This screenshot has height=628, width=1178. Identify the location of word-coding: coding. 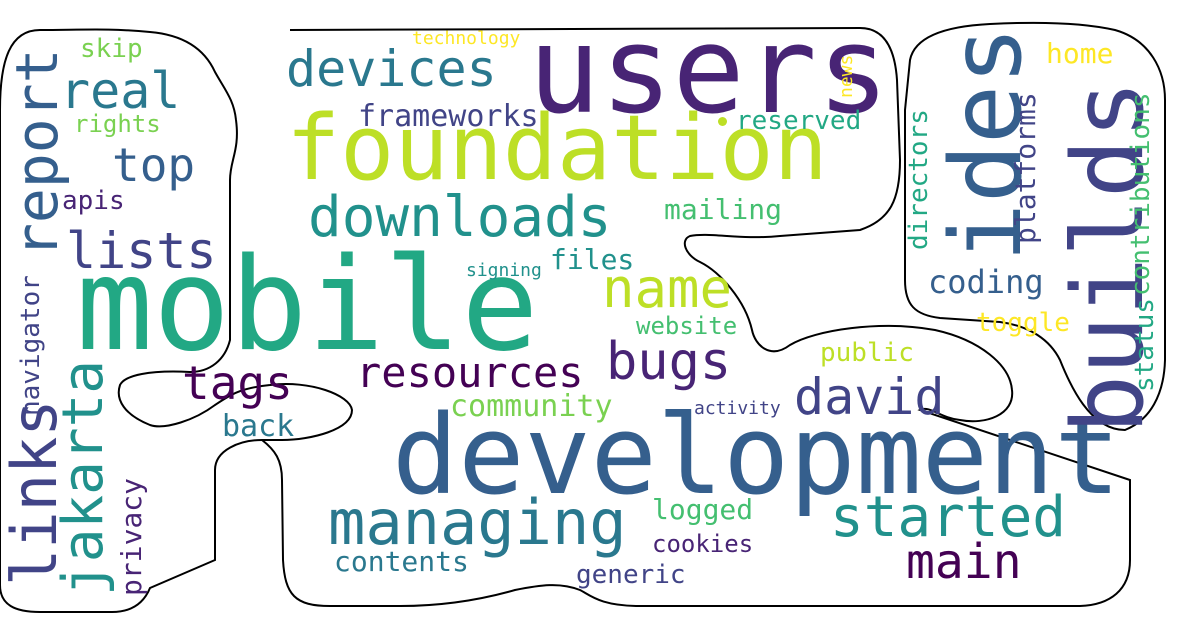
(986, 282).